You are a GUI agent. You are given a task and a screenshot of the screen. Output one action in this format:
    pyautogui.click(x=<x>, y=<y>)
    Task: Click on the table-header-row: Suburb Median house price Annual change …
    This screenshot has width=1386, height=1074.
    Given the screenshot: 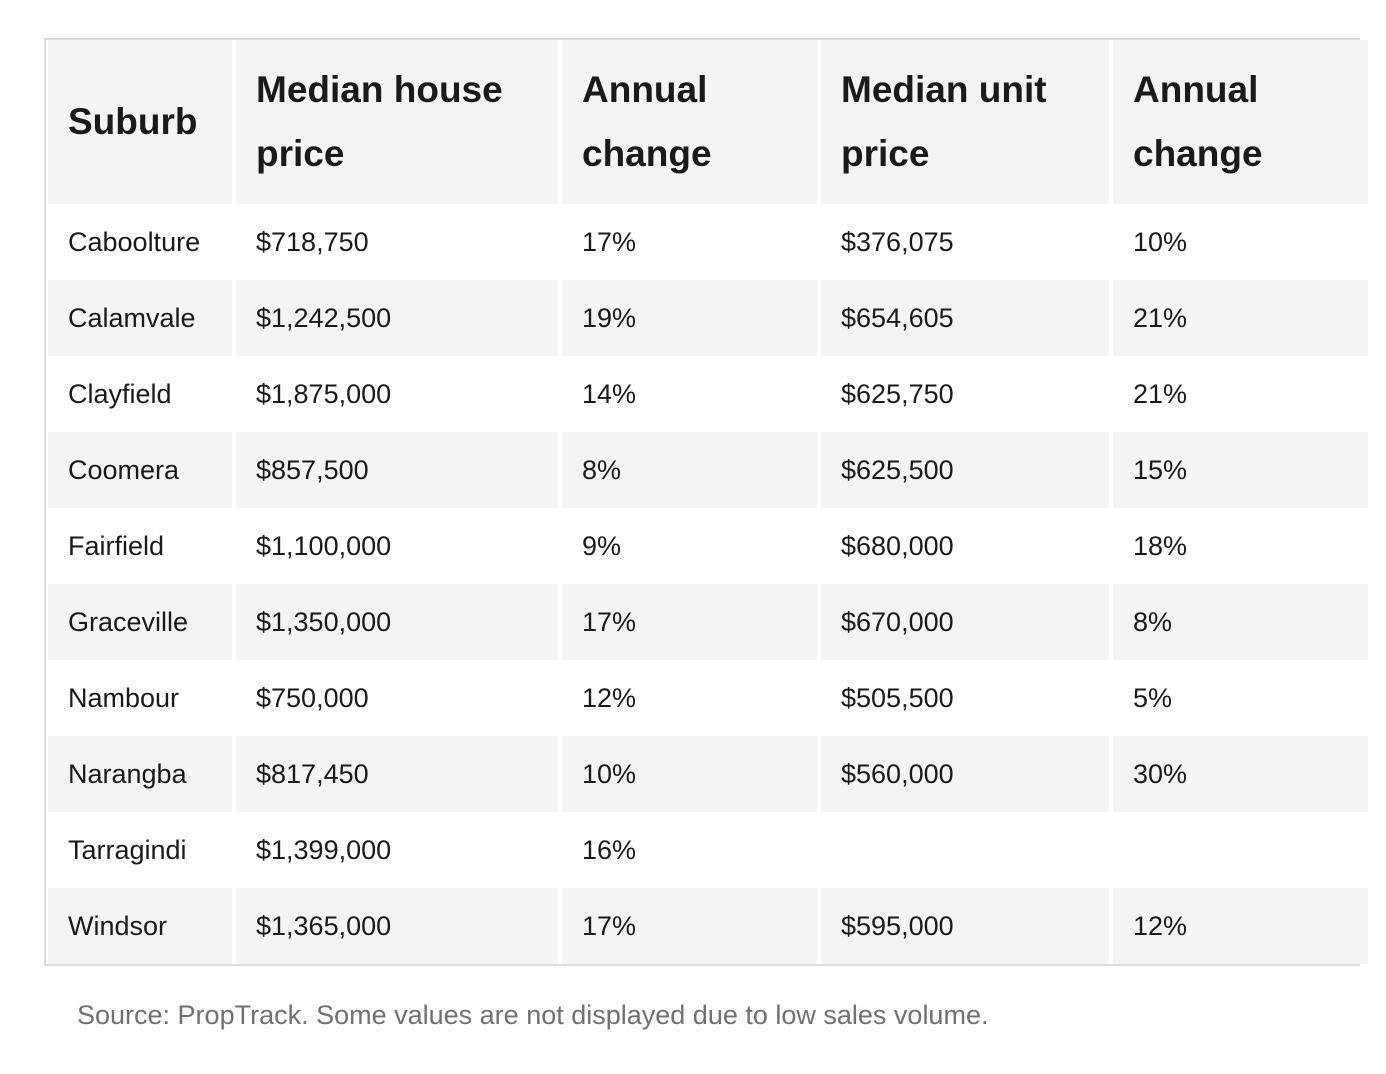 What is the action you would take?
    pyautogui.click(x=708, y=122)
    